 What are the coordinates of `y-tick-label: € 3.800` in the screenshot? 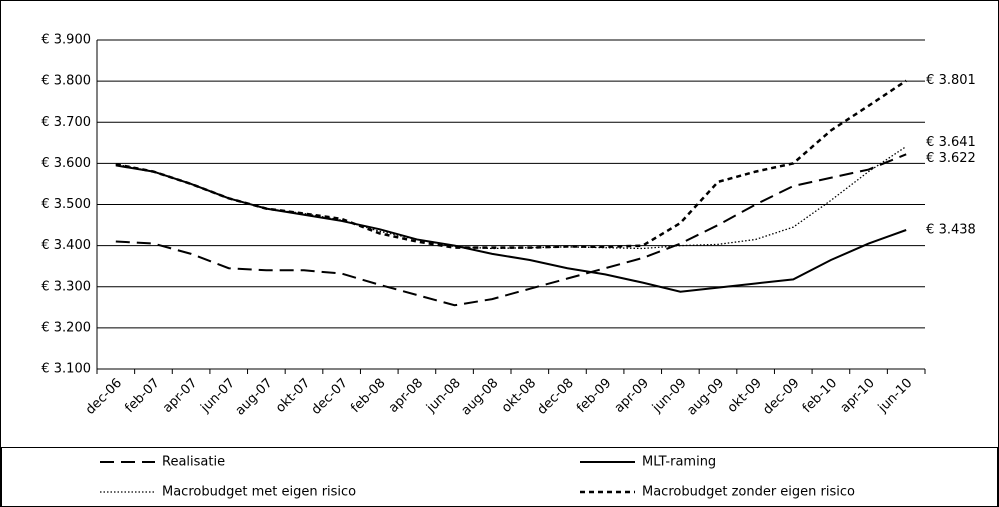 It's located at (66, 81).